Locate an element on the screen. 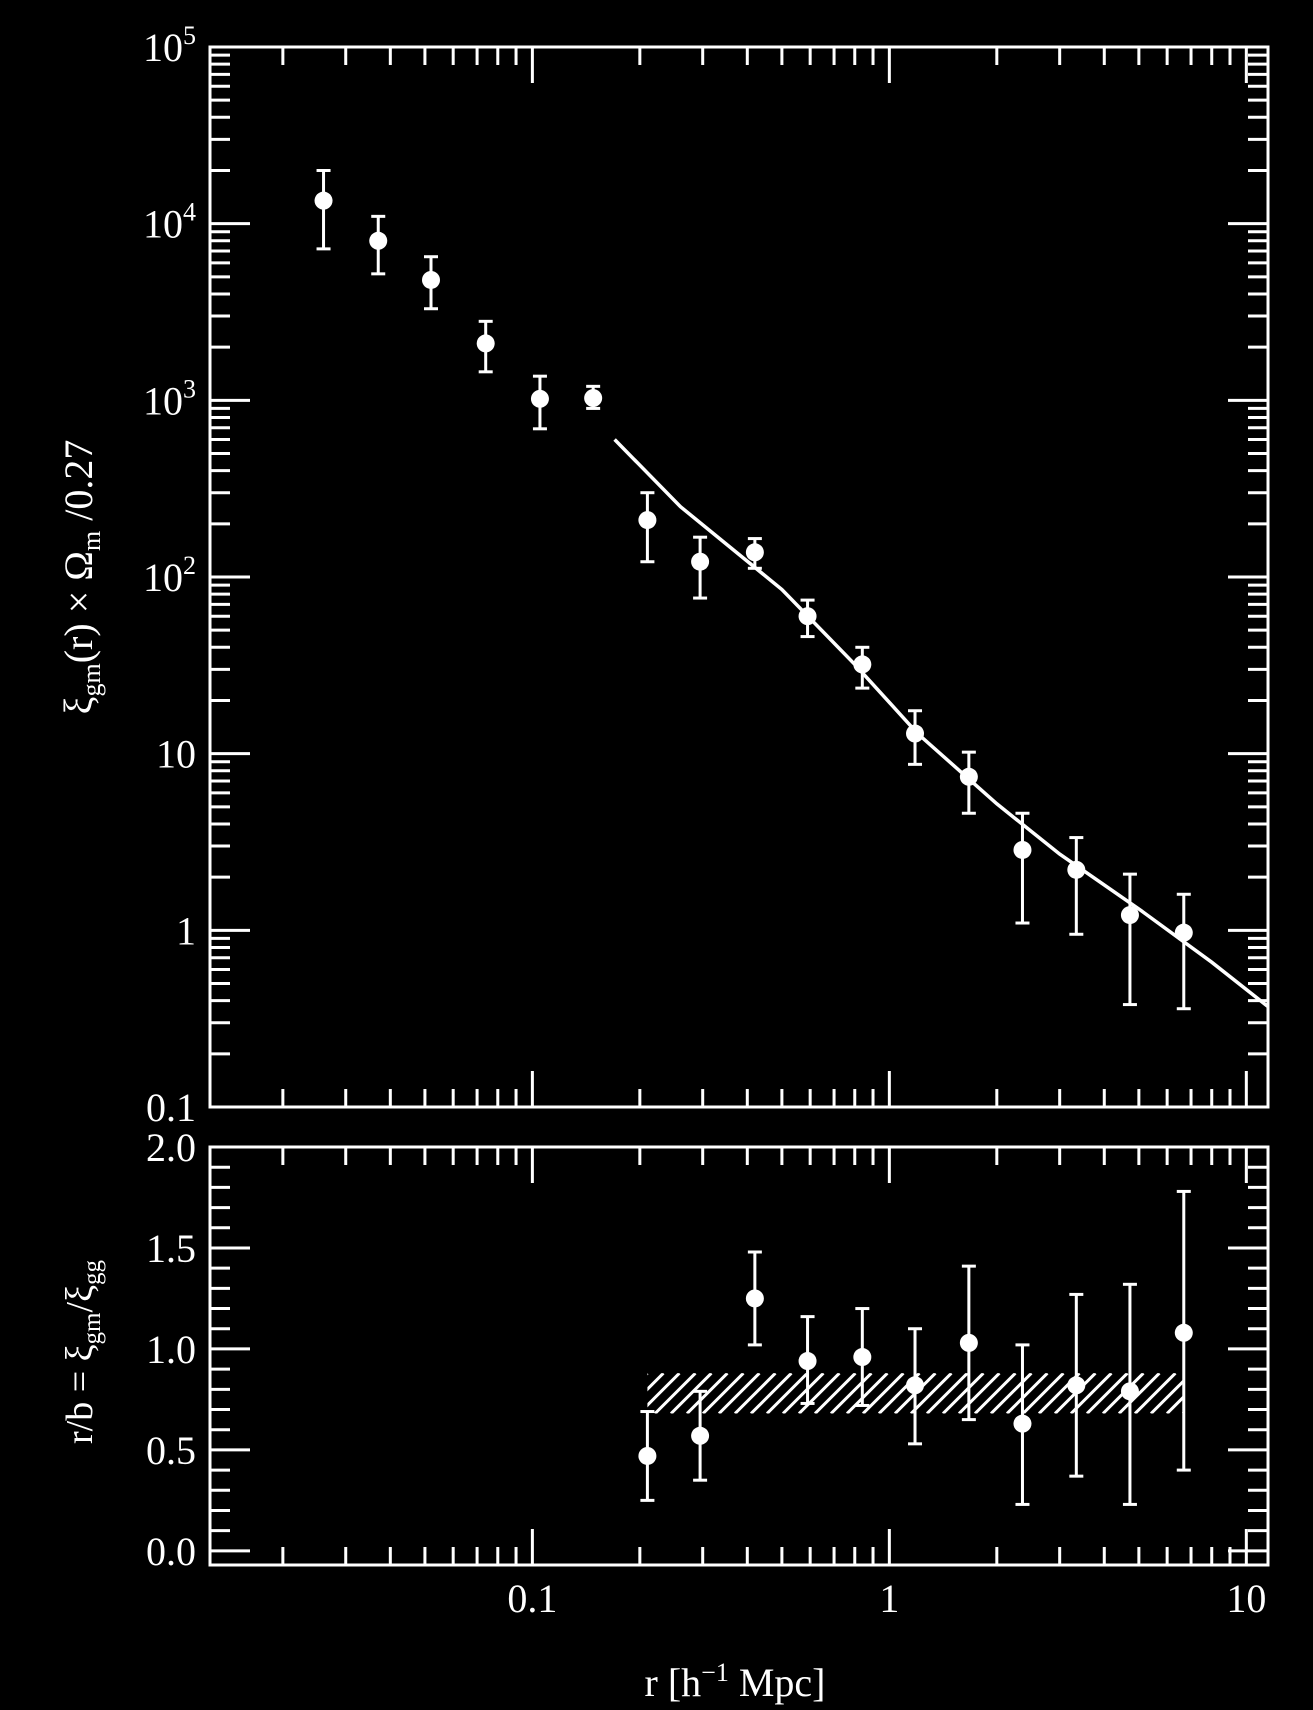 Image resolution: width=1313 pixels, height=1710 pixels. bottom-data-points is located at coordinates (915, 1347).